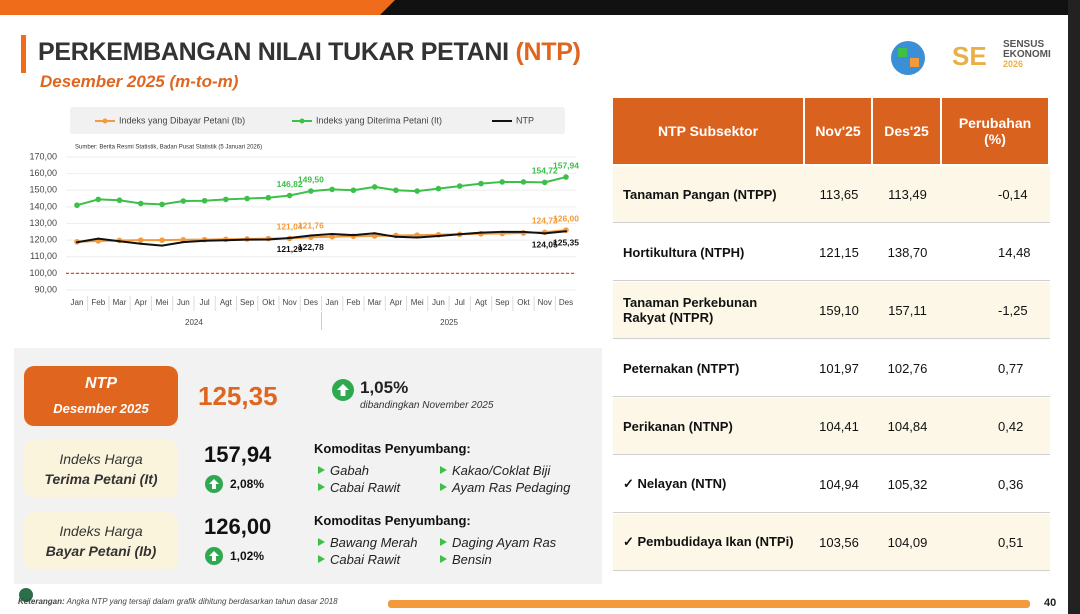 The image size is (1080, 614). Describe the element at coordinates (907, 426) in the screenshot. I see `table-cell: 104,84` at that location.